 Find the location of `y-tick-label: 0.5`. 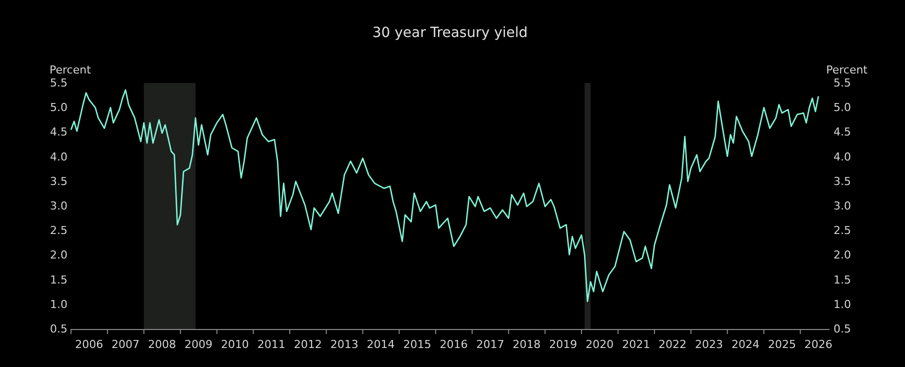

y-tick-label: 0.5 is located at coordinates (59, 329).